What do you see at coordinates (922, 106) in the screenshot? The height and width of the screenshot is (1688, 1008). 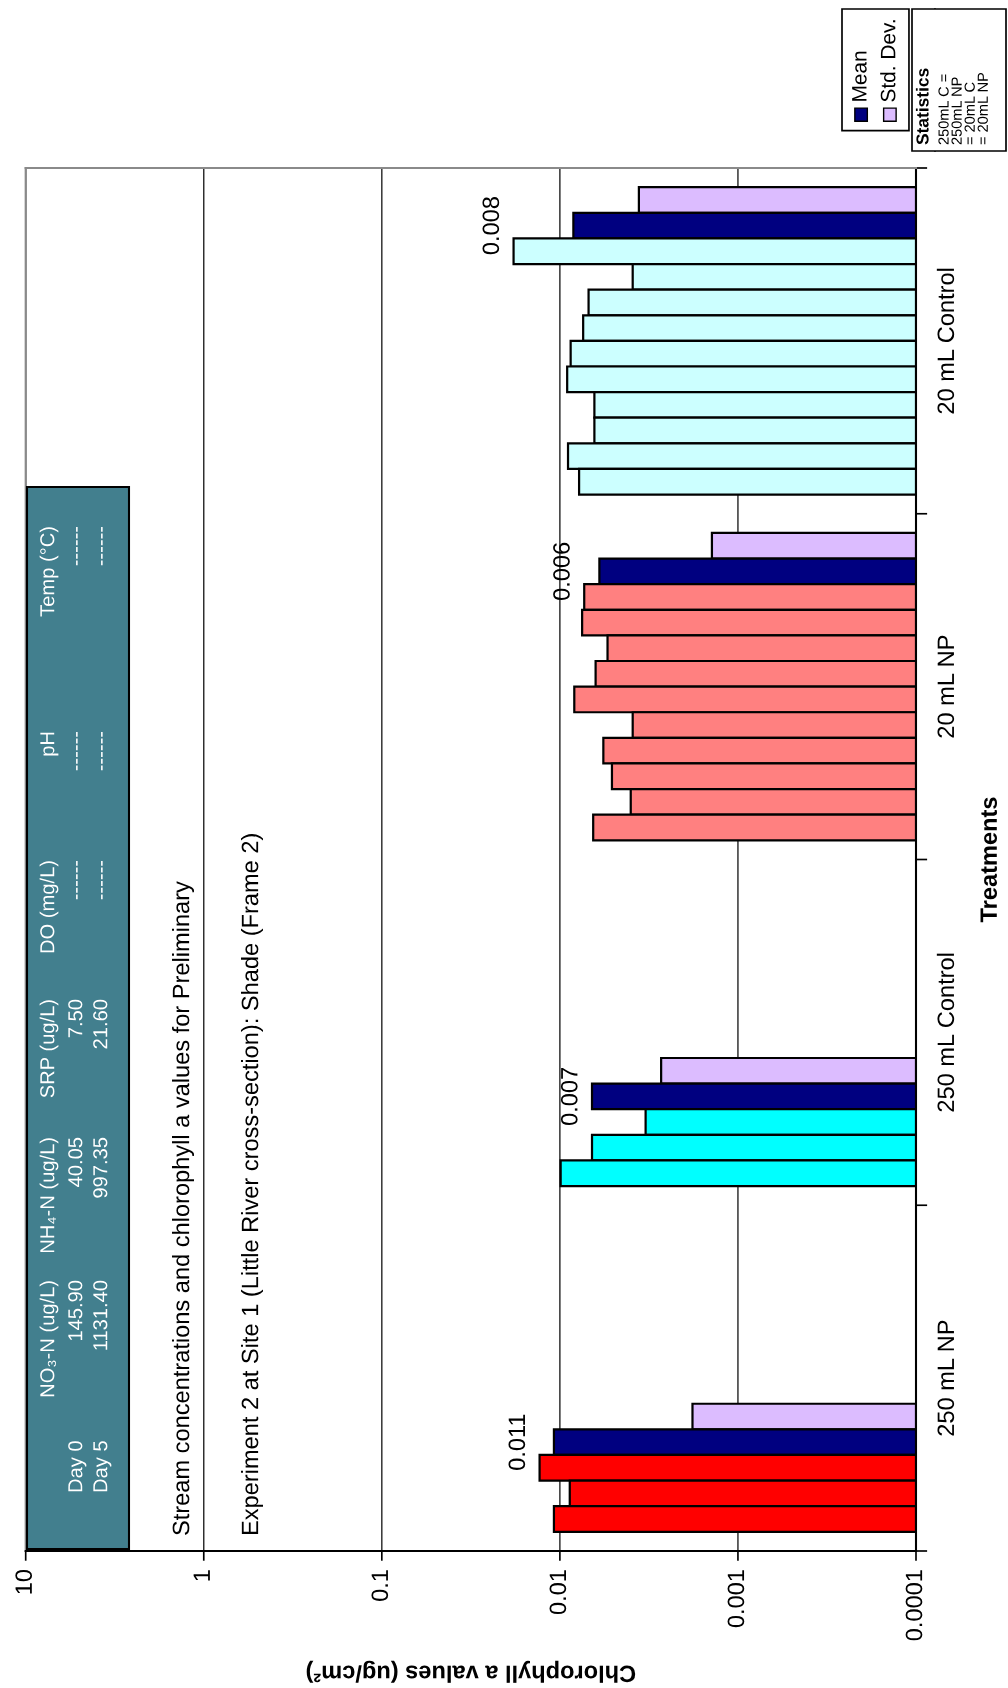 I see `text: Statistics` at bounding box center [922, 106].